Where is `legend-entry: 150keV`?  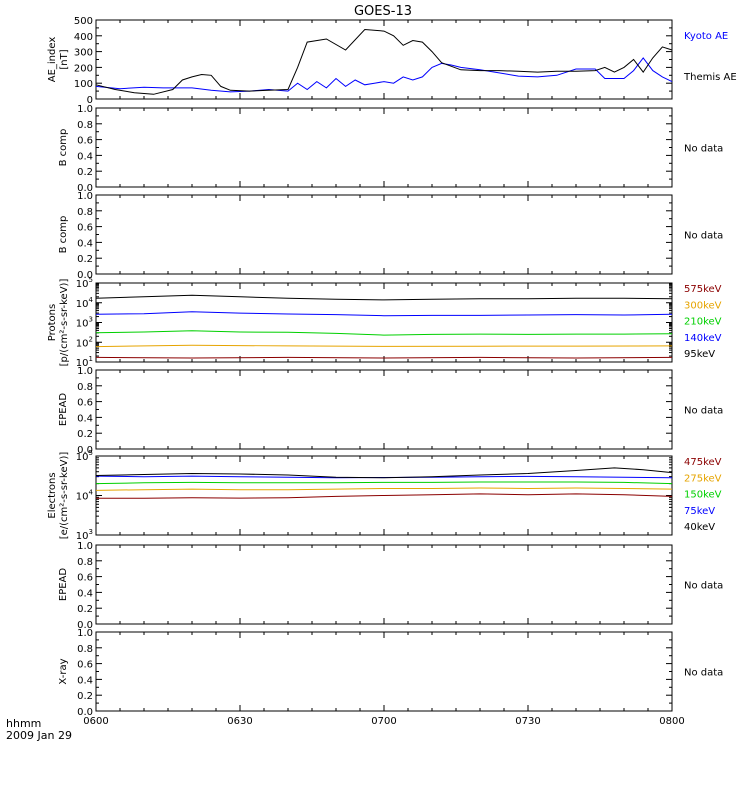 legend-entry: 150keV is located at coordinates (703, 495).